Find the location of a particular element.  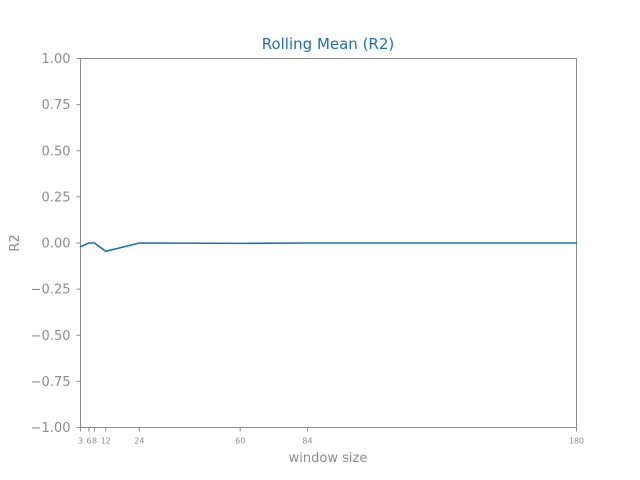

x-tick-label: 12 is located at coordinates (106, 441).